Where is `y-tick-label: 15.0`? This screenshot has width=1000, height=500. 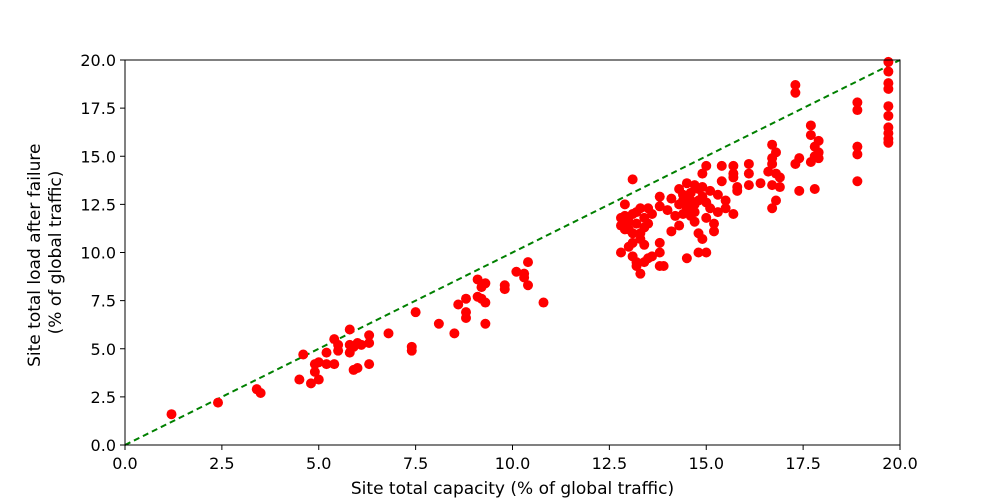
y-tick-label: 15.0 is located at coordinates (98, 156).